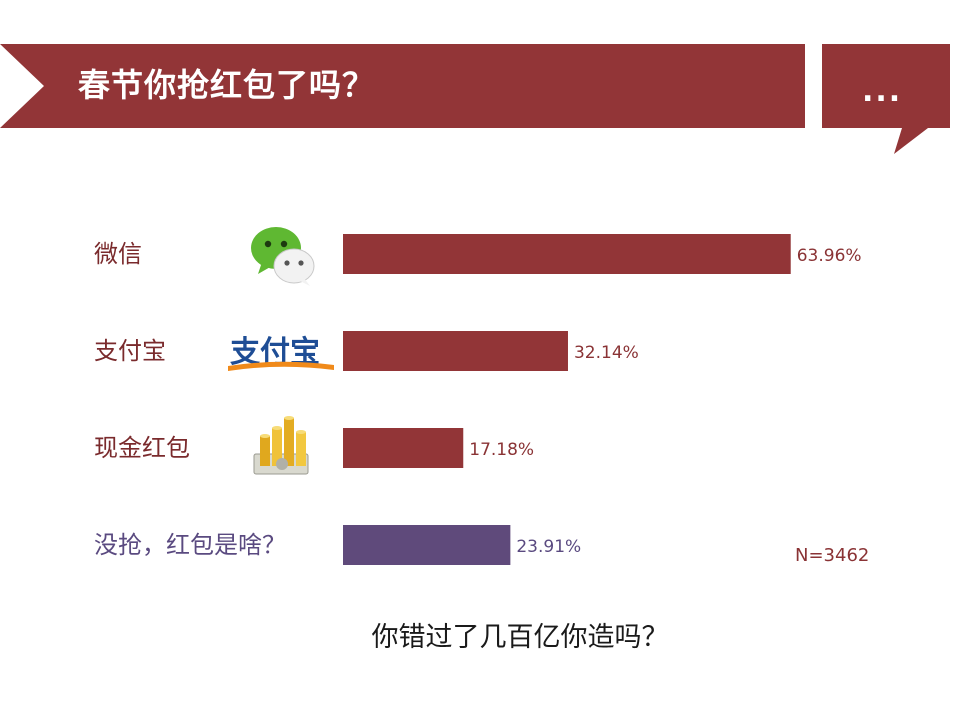  What do you see at coordinates (283, 256) in the screenshot?
I see `wechat-icon` at bounding box center [283, 256].